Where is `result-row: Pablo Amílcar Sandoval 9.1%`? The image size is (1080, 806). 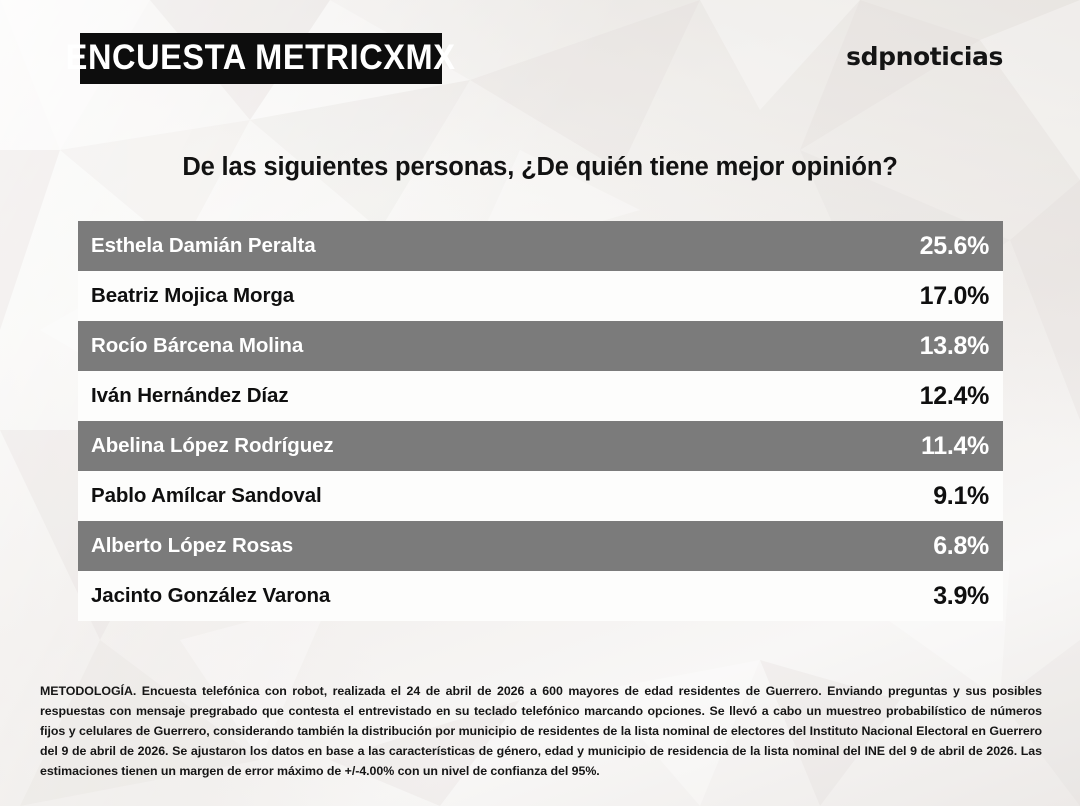 result-row: Pablo Amílcar Sandoval 9.1% is located at coordinates (540, 496).